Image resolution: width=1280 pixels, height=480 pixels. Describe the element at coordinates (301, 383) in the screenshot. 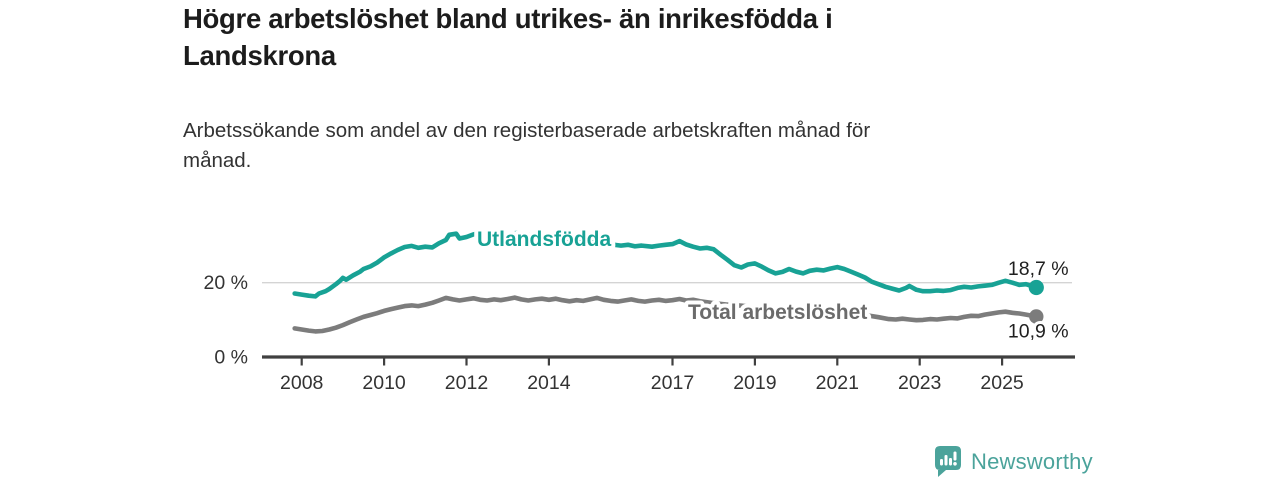

I see `x-tick-label: 2008` at that location.